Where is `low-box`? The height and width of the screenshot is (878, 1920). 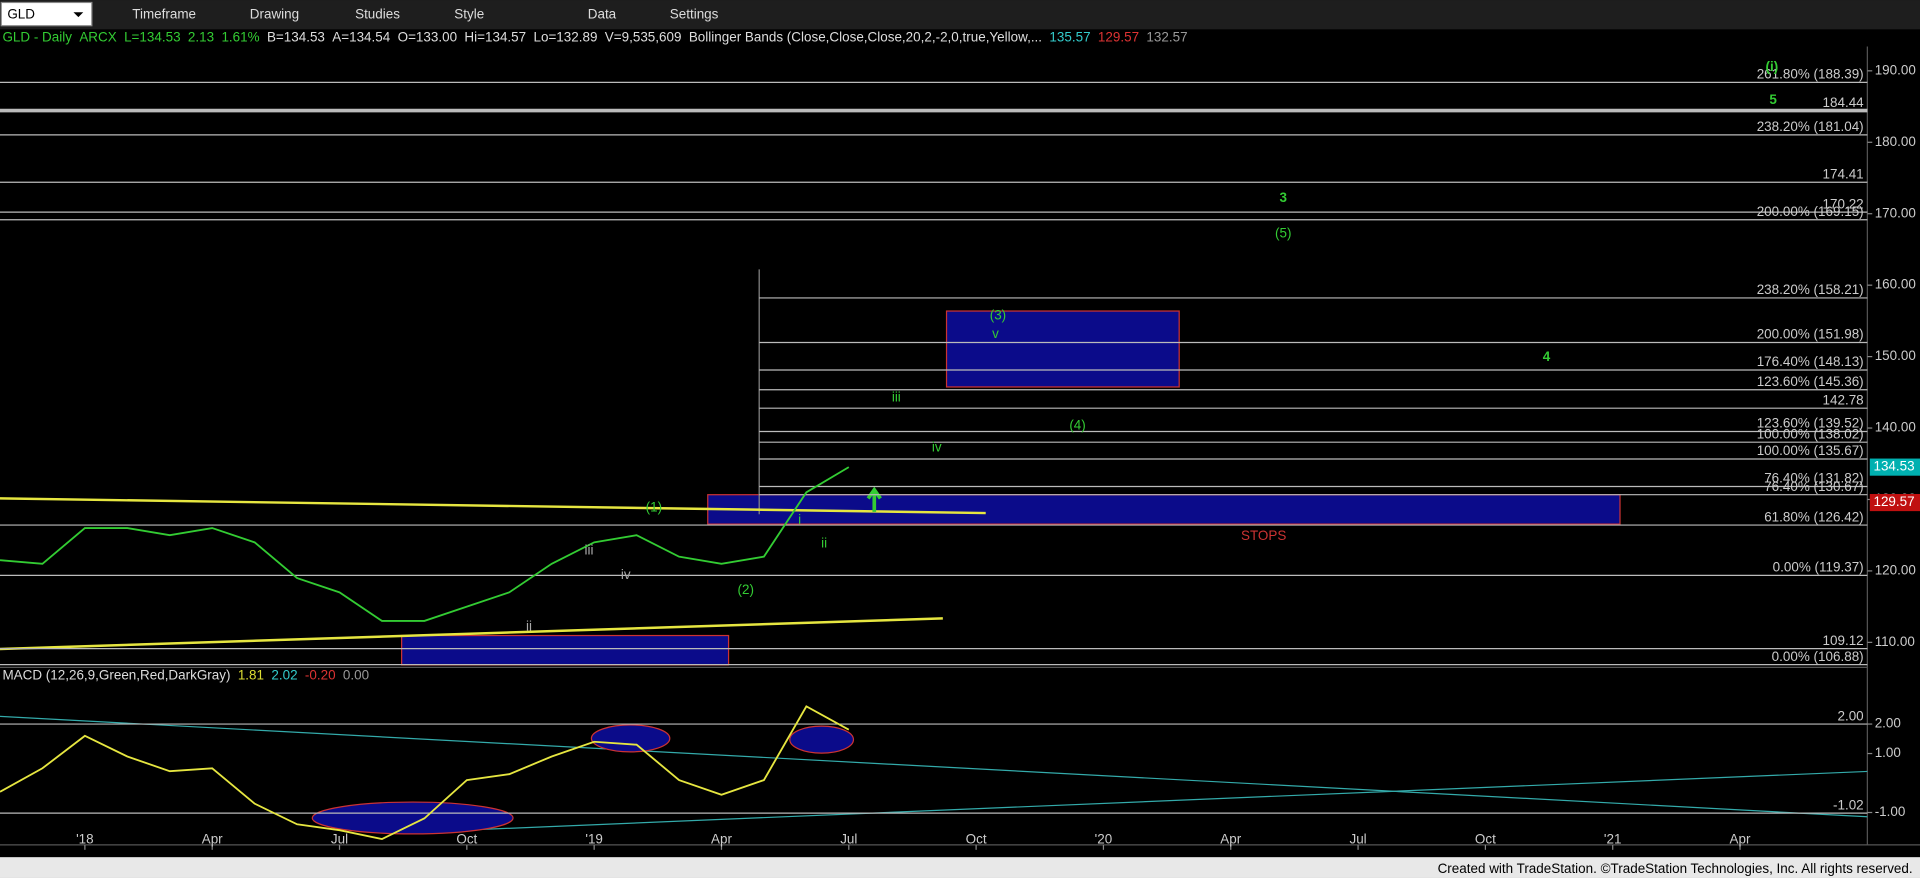
low-box is located at coordinates (565, 650).